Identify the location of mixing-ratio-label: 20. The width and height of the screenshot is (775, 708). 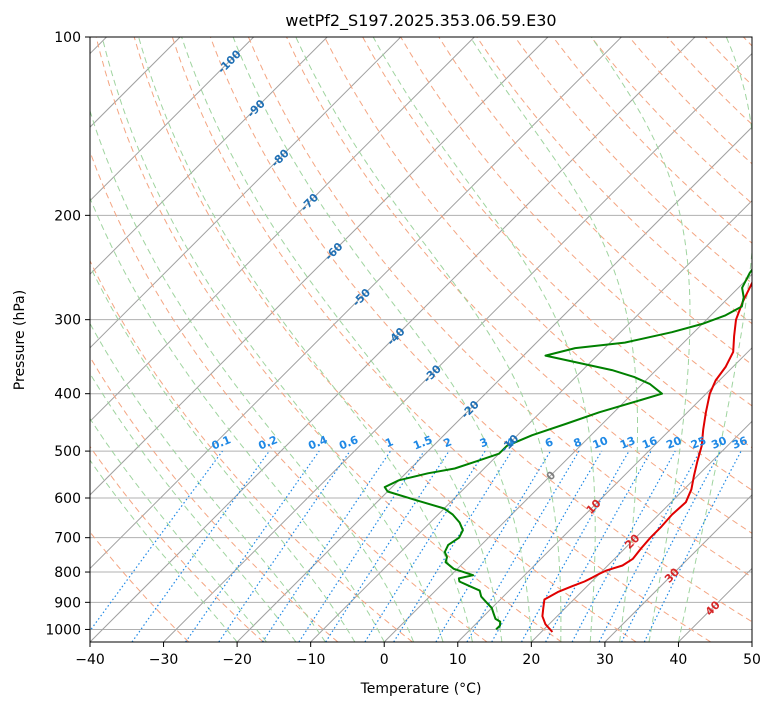
(673, 443).